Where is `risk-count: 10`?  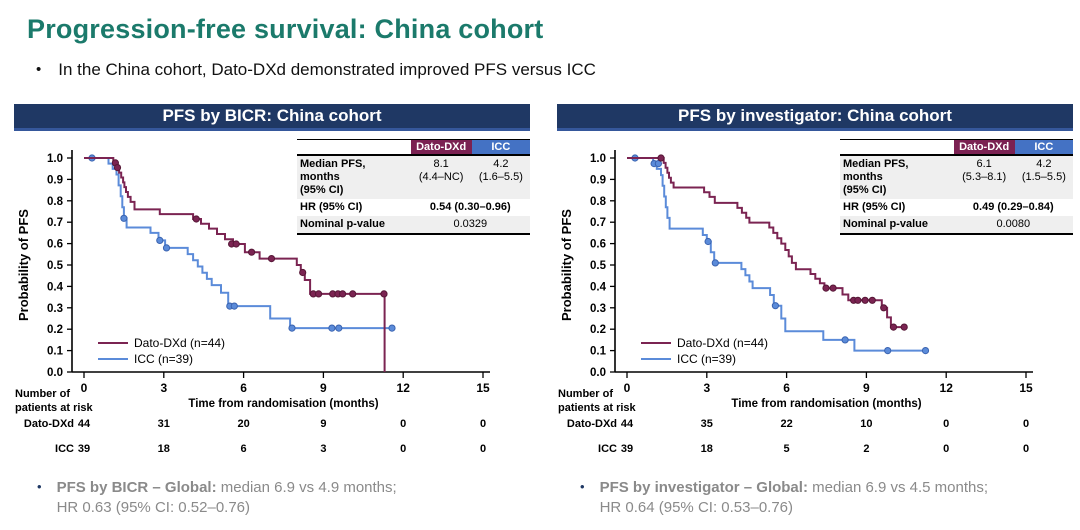
risk-count: 10 is located at coordinates (866, 424).